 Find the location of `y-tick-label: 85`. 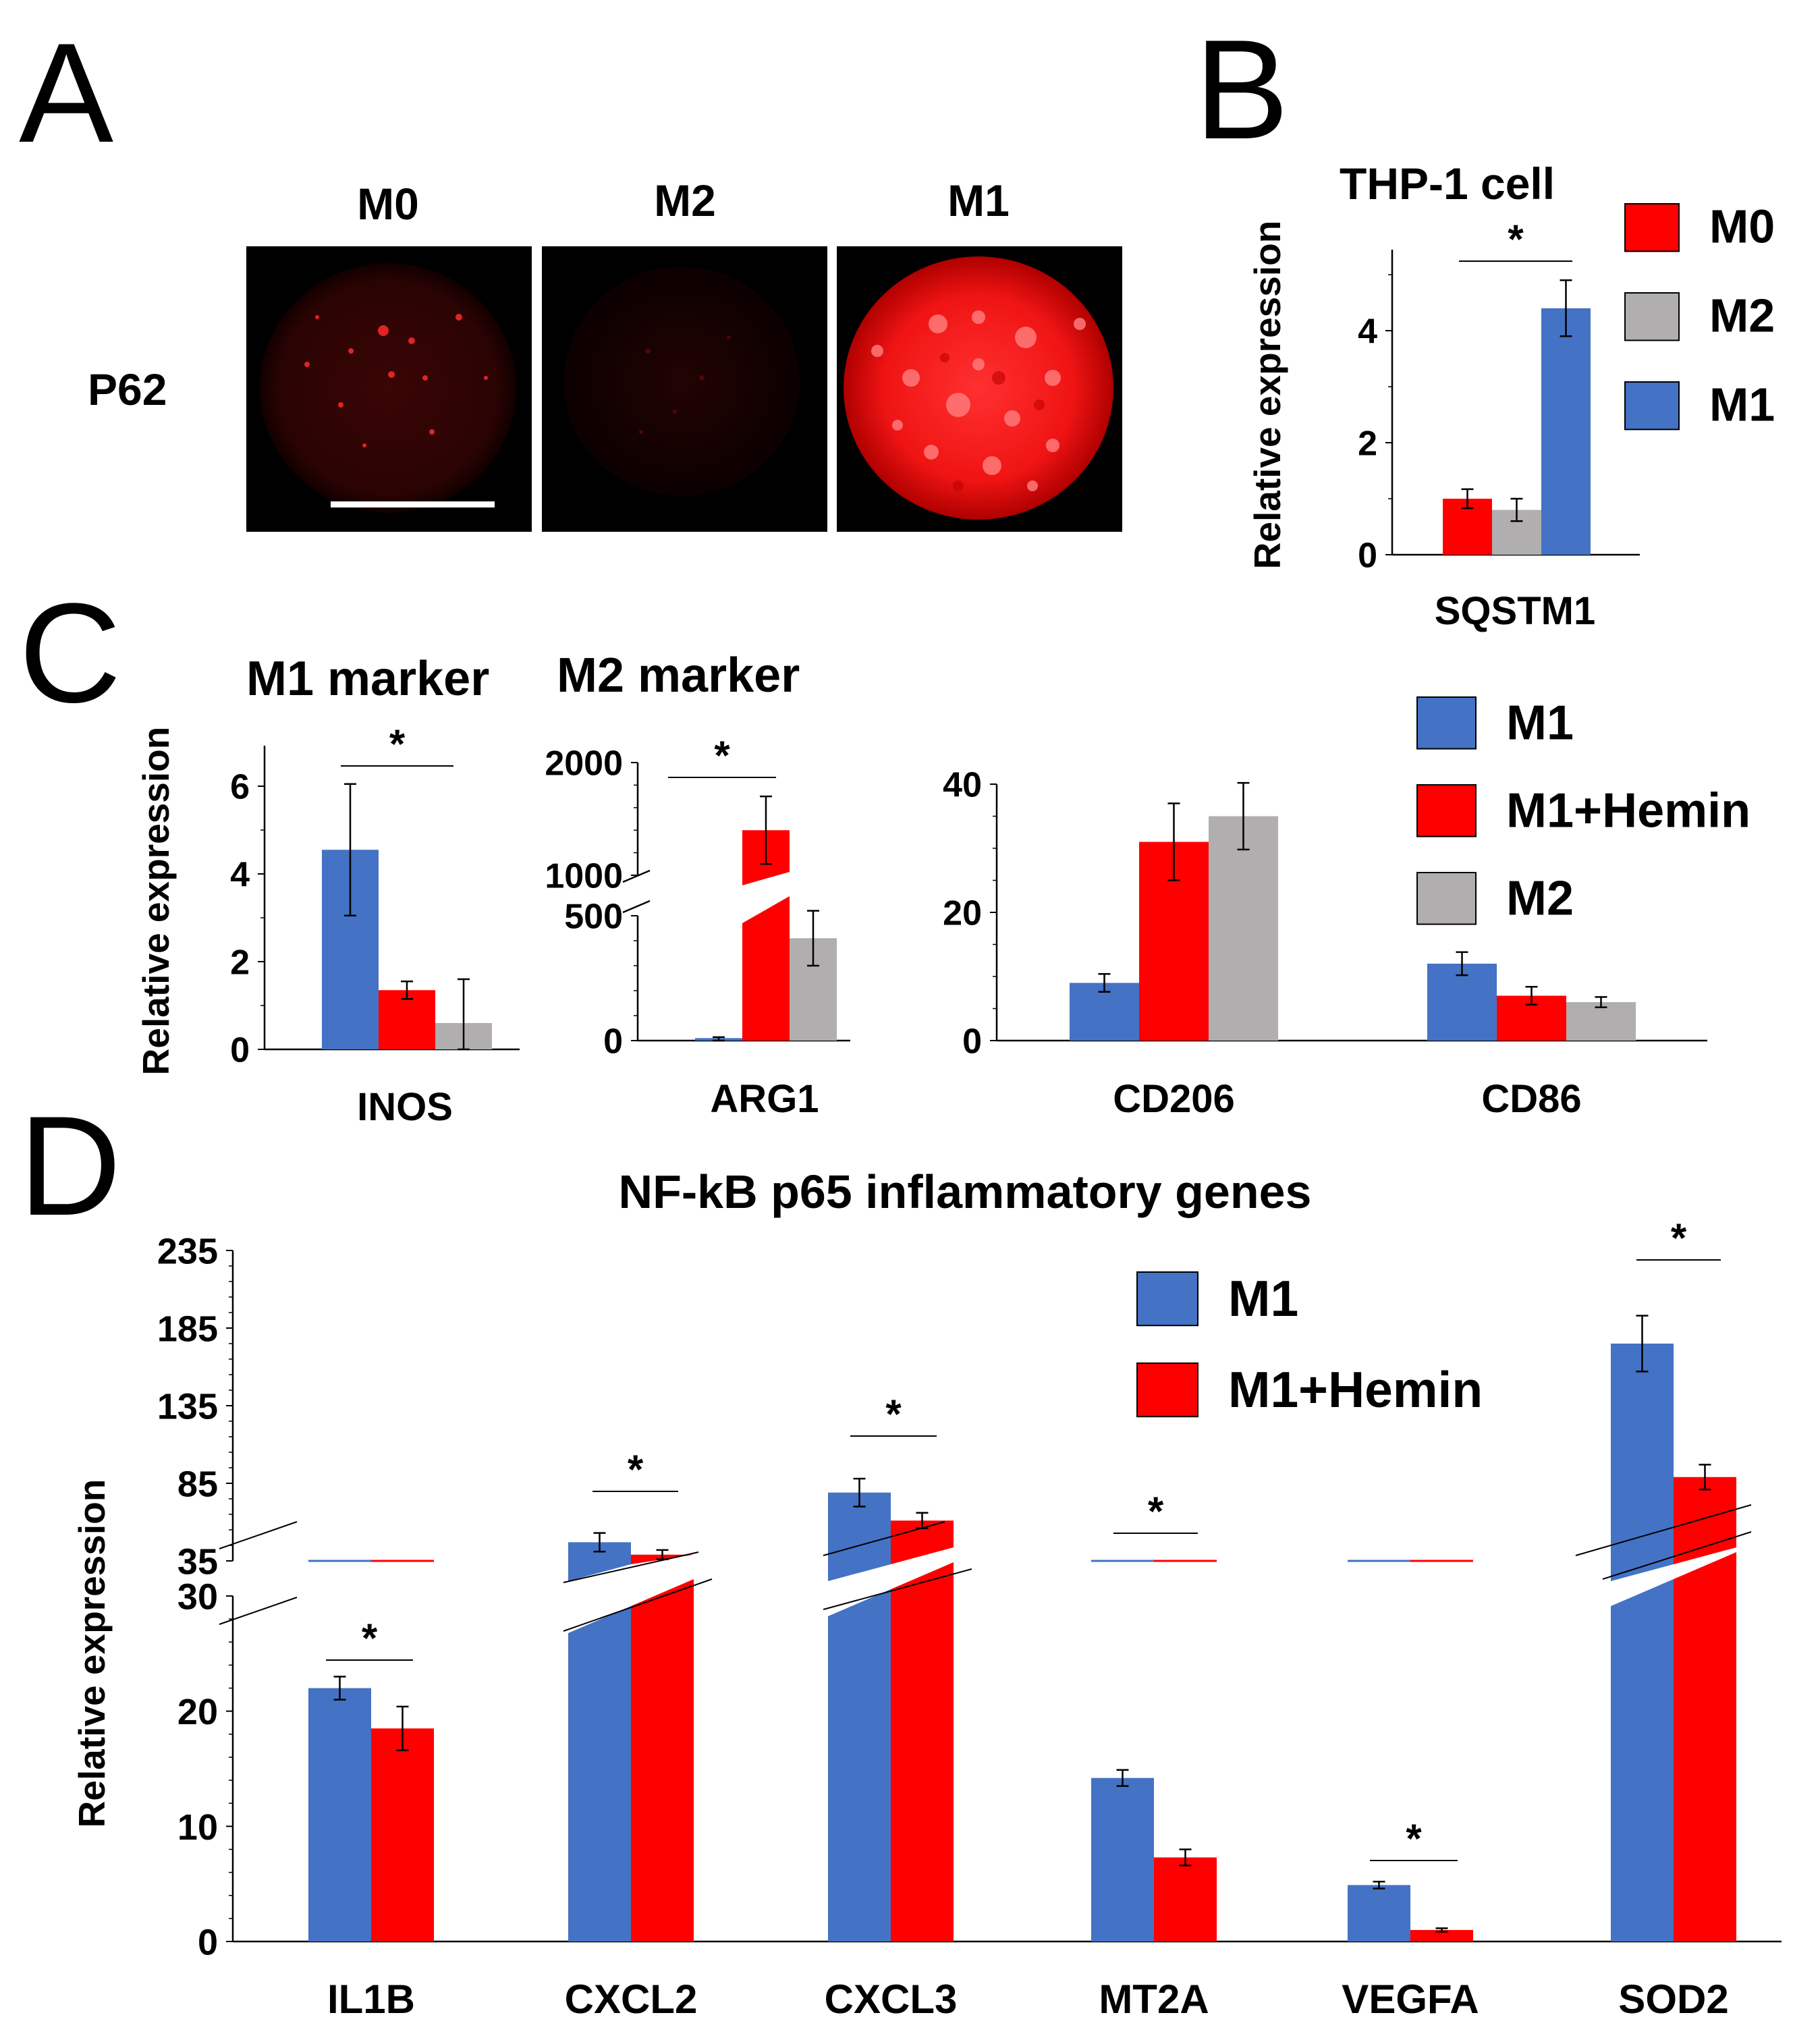

y-tick-label: 85 is located at coordinates (197, 1484).